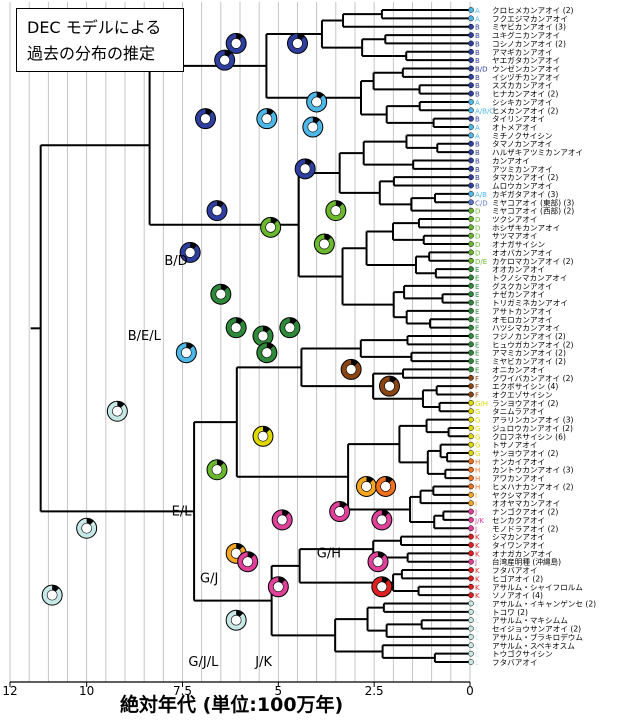 The image size is (631, 720). What do you see at coordinates (175, 261) in the screenshot?
I see `node-label: B/D` at bounding box center [175, 261].